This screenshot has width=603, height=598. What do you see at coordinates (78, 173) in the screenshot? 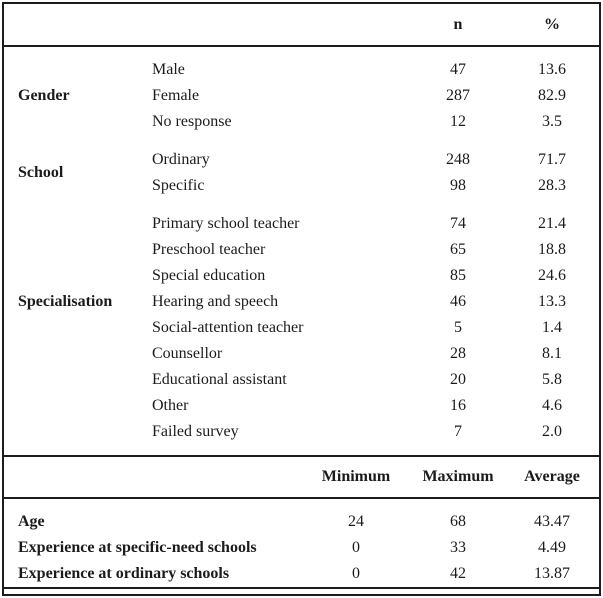
I see `group-label-cell: School` at bounding box center [78, 173].